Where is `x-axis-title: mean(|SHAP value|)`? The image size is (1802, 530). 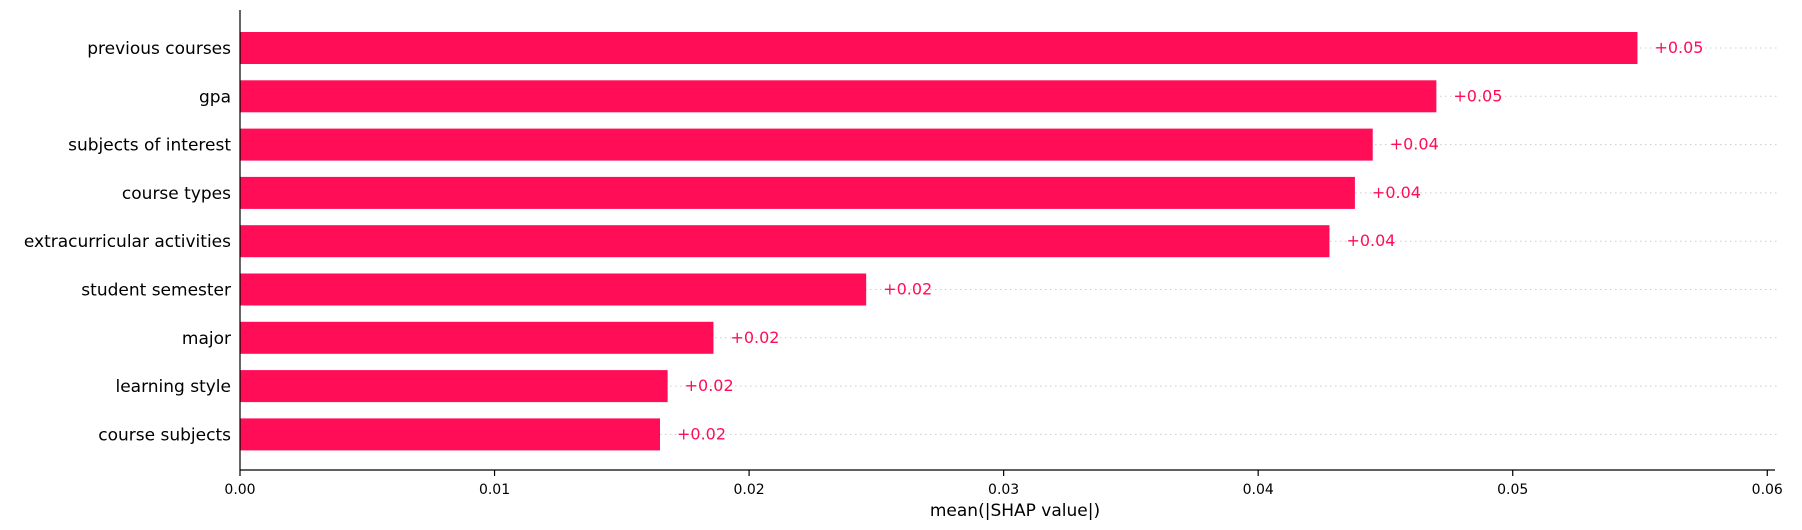
x-axis-title: mean(|SHAP value|) is located at coordinates (1015, 511).